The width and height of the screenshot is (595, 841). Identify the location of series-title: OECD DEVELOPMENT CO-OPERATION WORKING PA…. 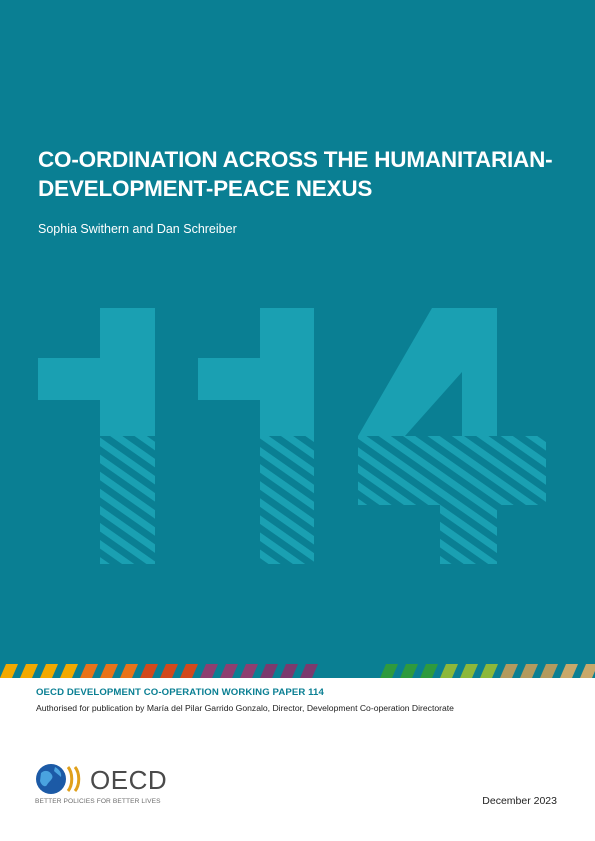
(180, 692).